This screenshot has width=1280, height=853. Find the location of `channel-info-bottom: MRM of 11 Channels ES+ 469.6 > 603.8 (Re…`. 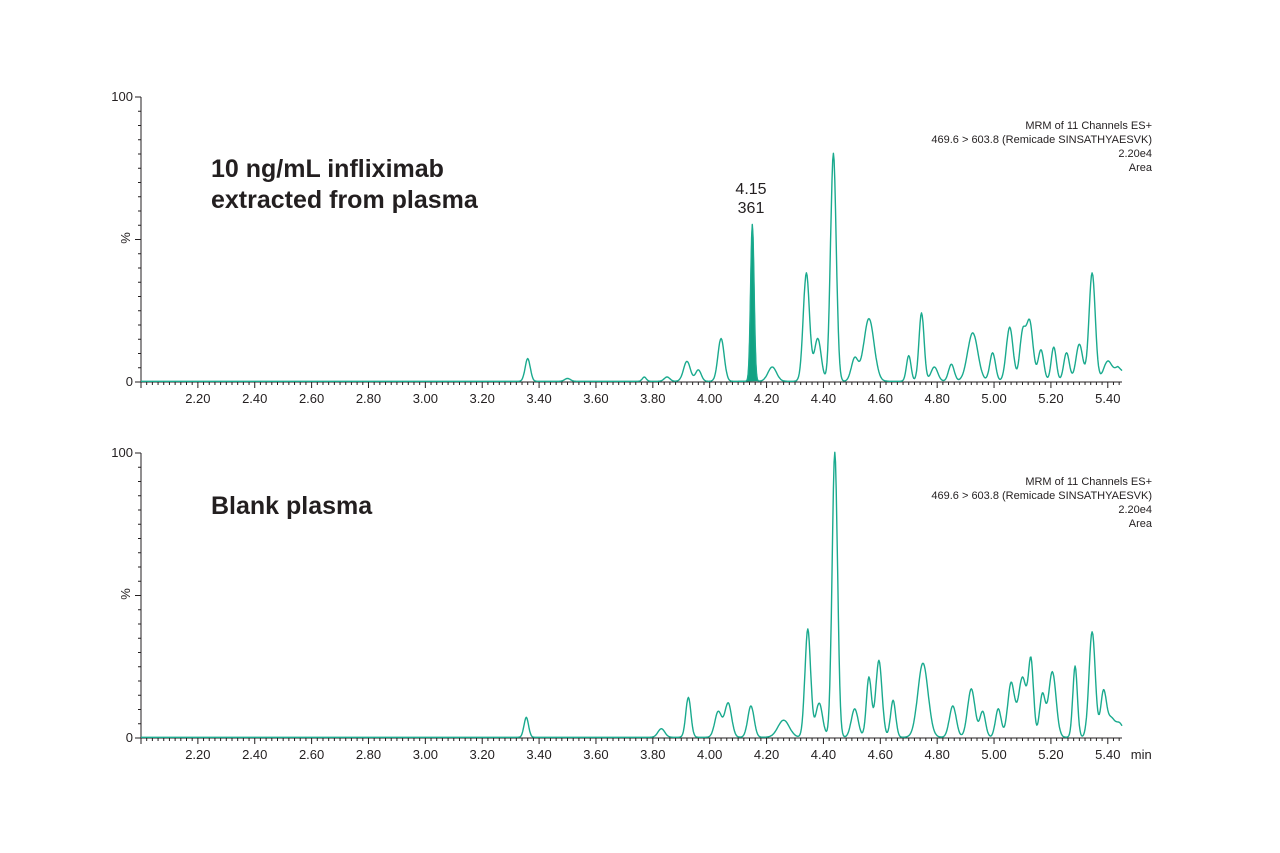

channel-info-bottom: MRM of 11 Channels ES+ 469.6 > 603.8 (Re… is located at coordinates (1041, 503).